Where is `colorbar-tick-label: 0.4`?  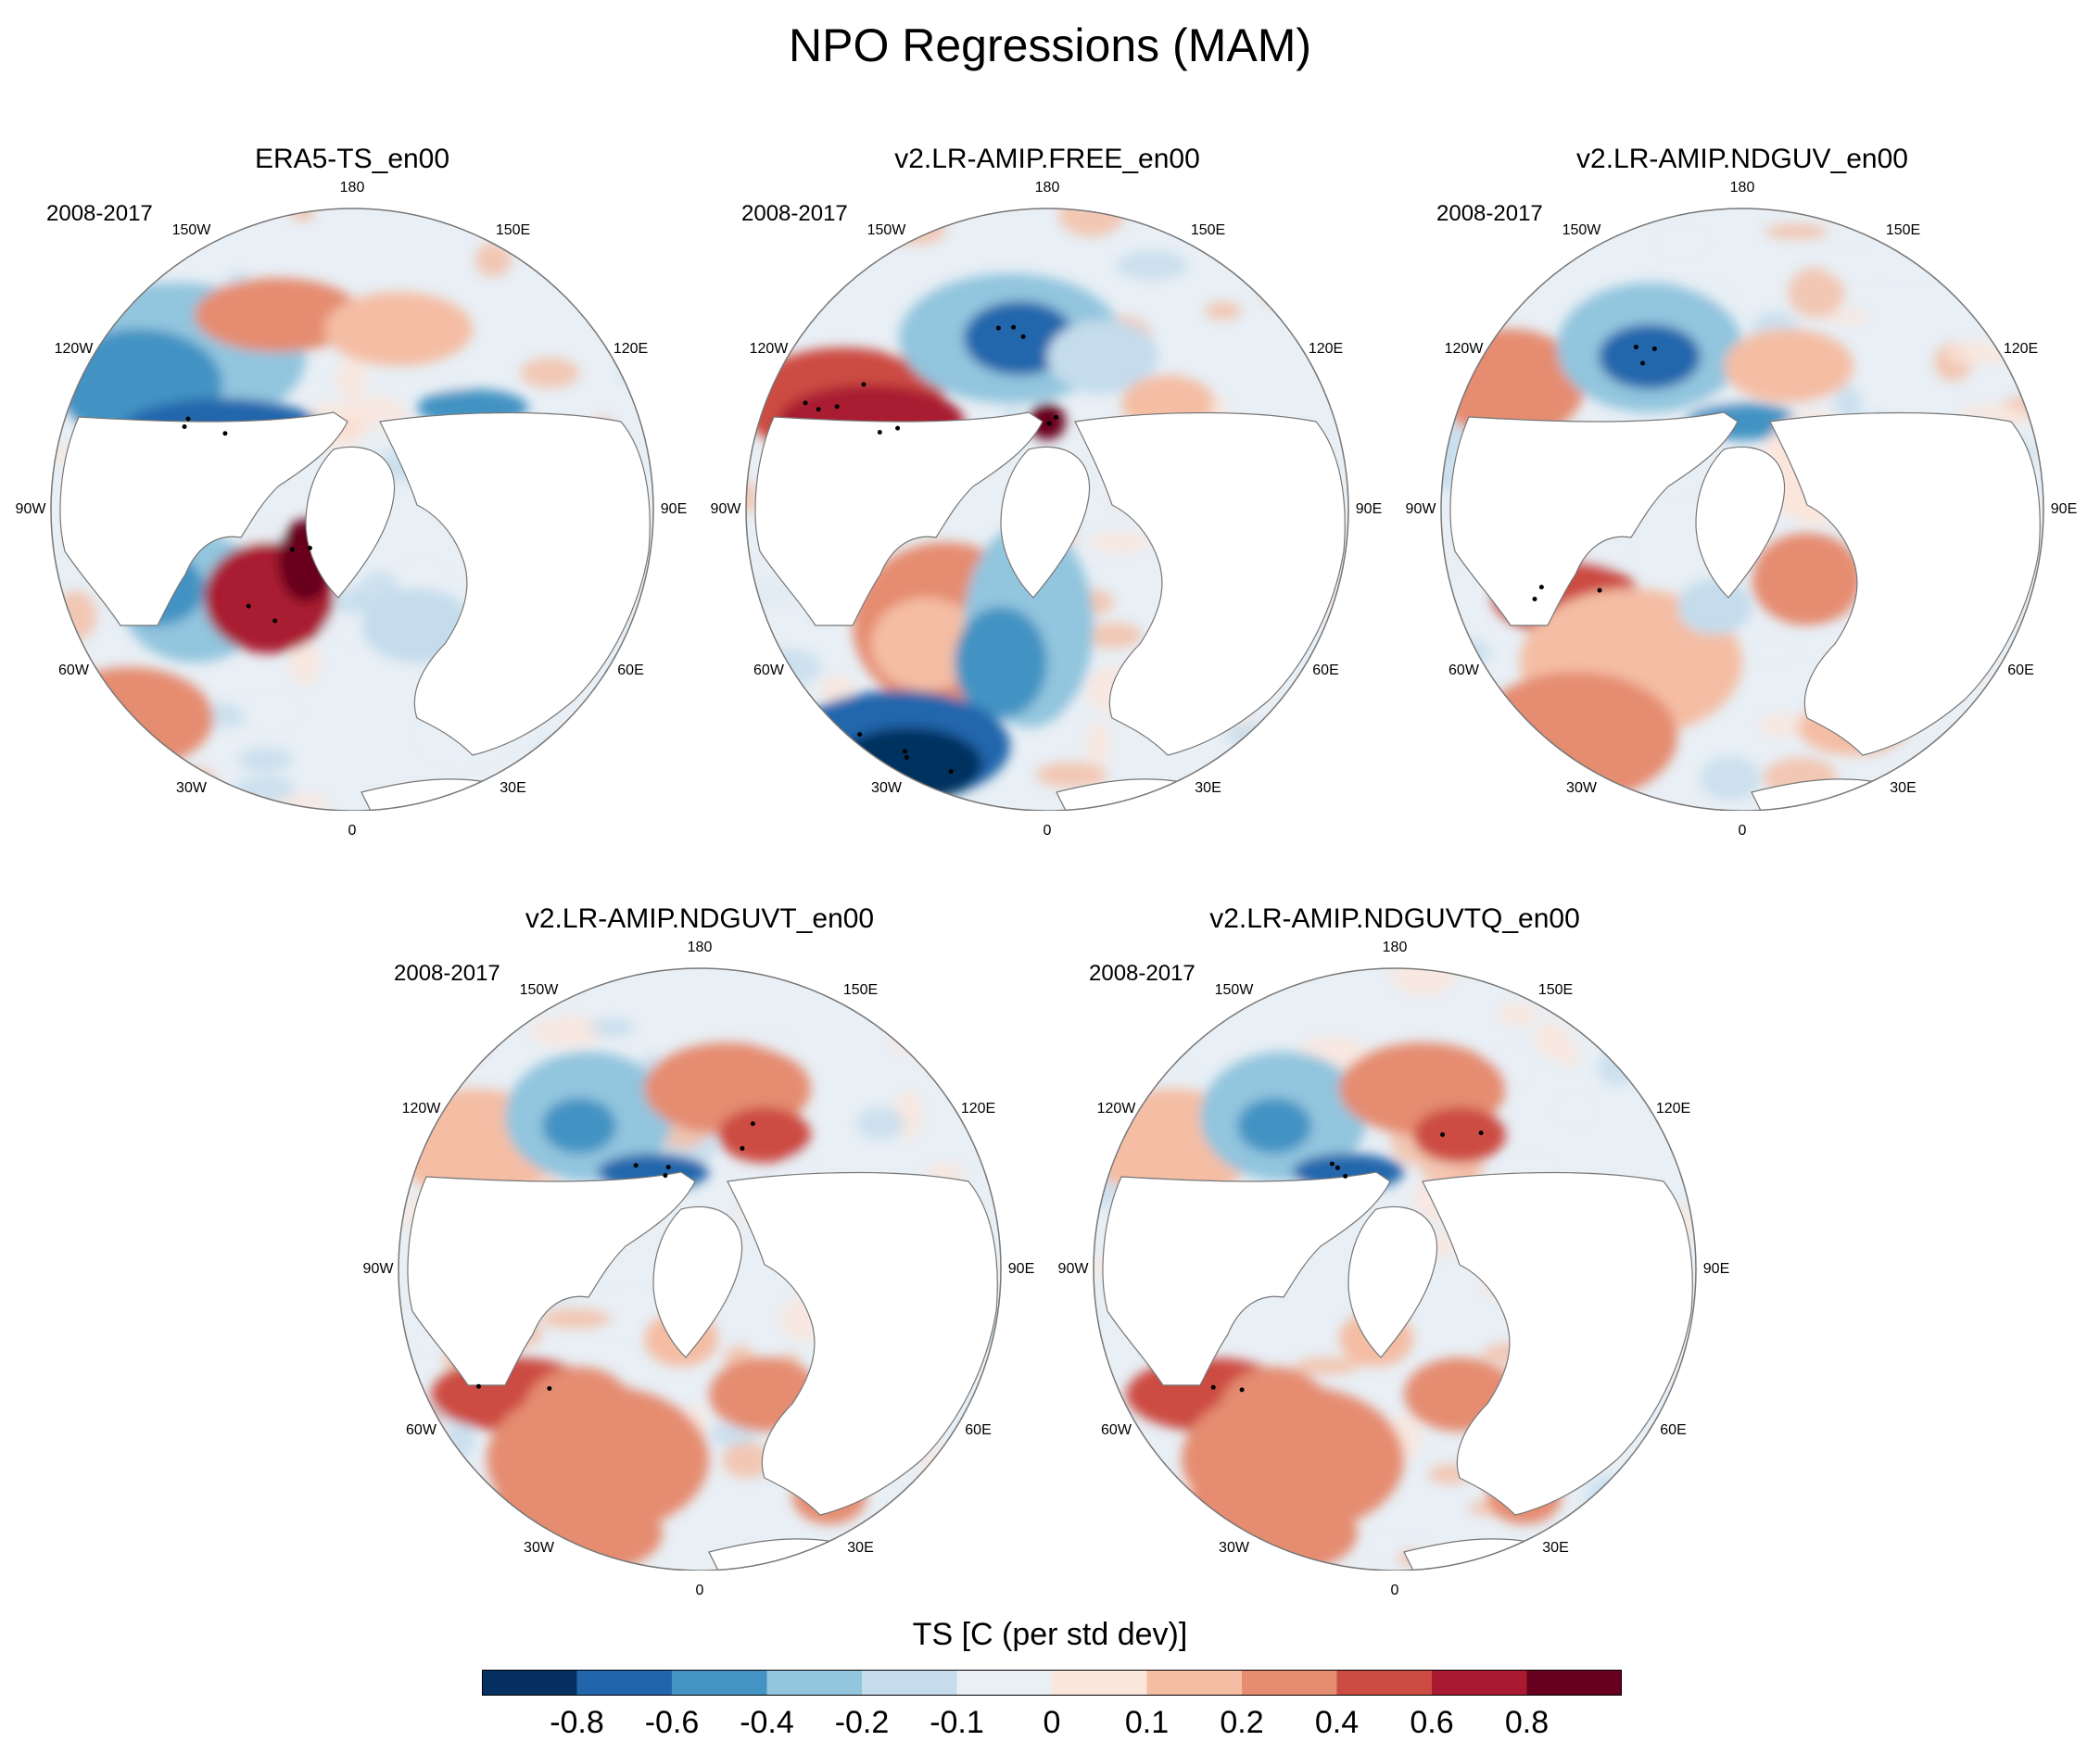
colorbar-tick-label: 0.4 is located at coordinates (1337, 1722).